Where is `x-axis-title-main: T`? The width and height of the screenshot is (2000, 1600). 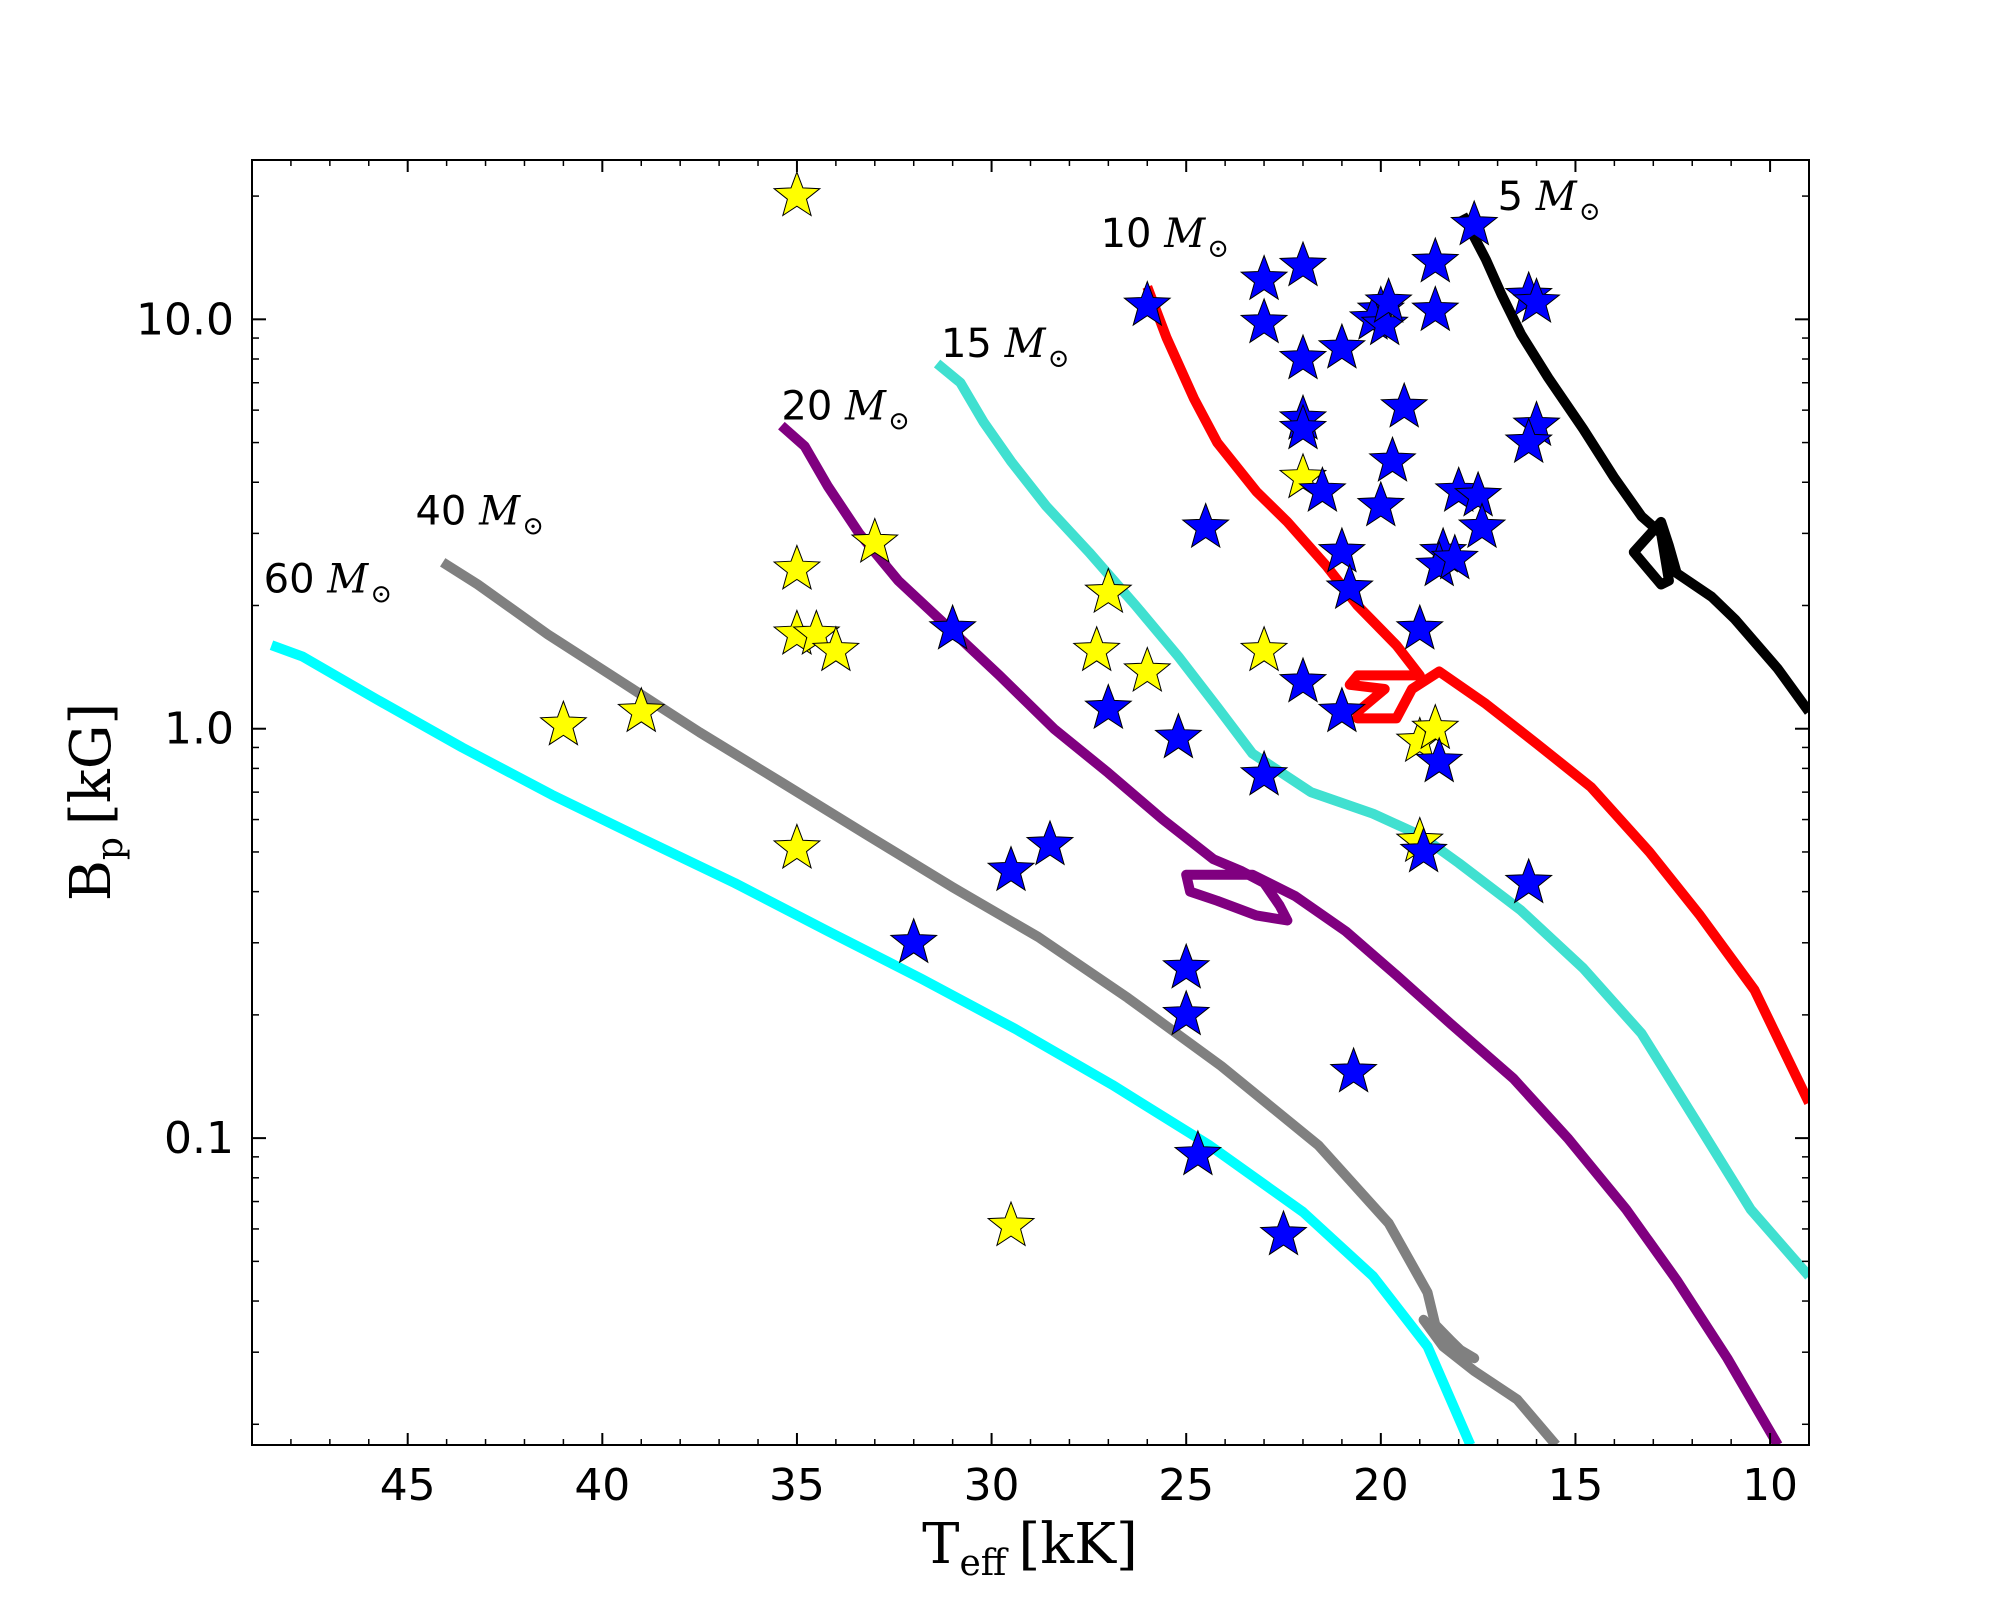 x-axis-title-main: T is located at coordinates (940, 1544).